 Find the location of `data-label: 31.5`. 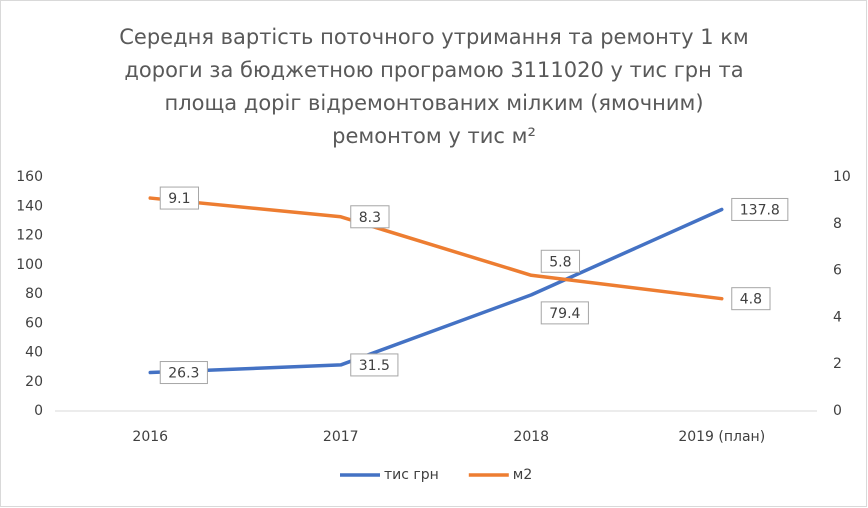

data-label: 31.5 is located at coordinates (374, 366).